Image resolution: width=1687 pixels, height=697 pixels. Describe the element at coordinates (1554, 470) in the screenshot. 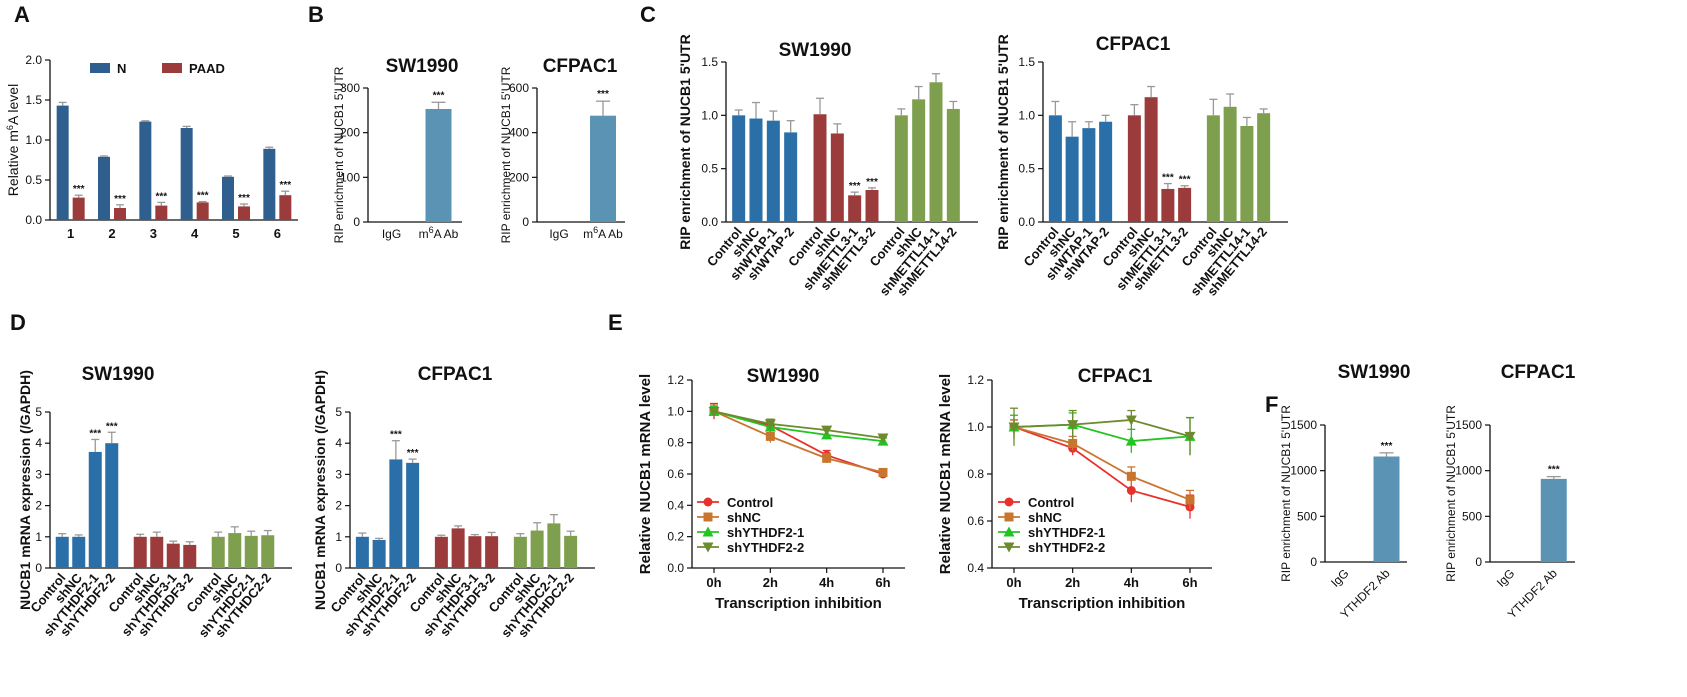

I see `panel-f2-significance: ***` at that location.